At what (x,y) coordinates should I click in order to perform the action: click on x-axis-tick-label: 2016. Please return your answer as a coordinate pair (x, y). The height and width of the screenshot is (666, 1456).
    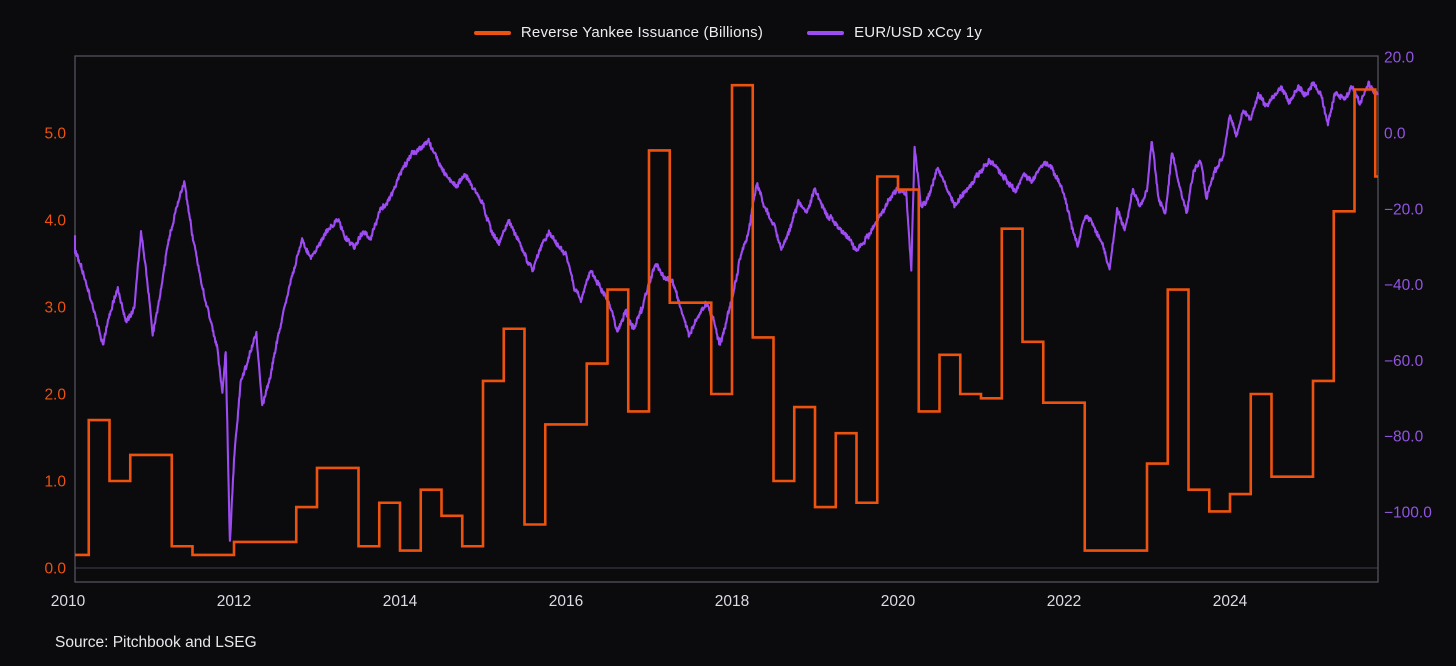
    Looking at the image, I should click on (566, 601).